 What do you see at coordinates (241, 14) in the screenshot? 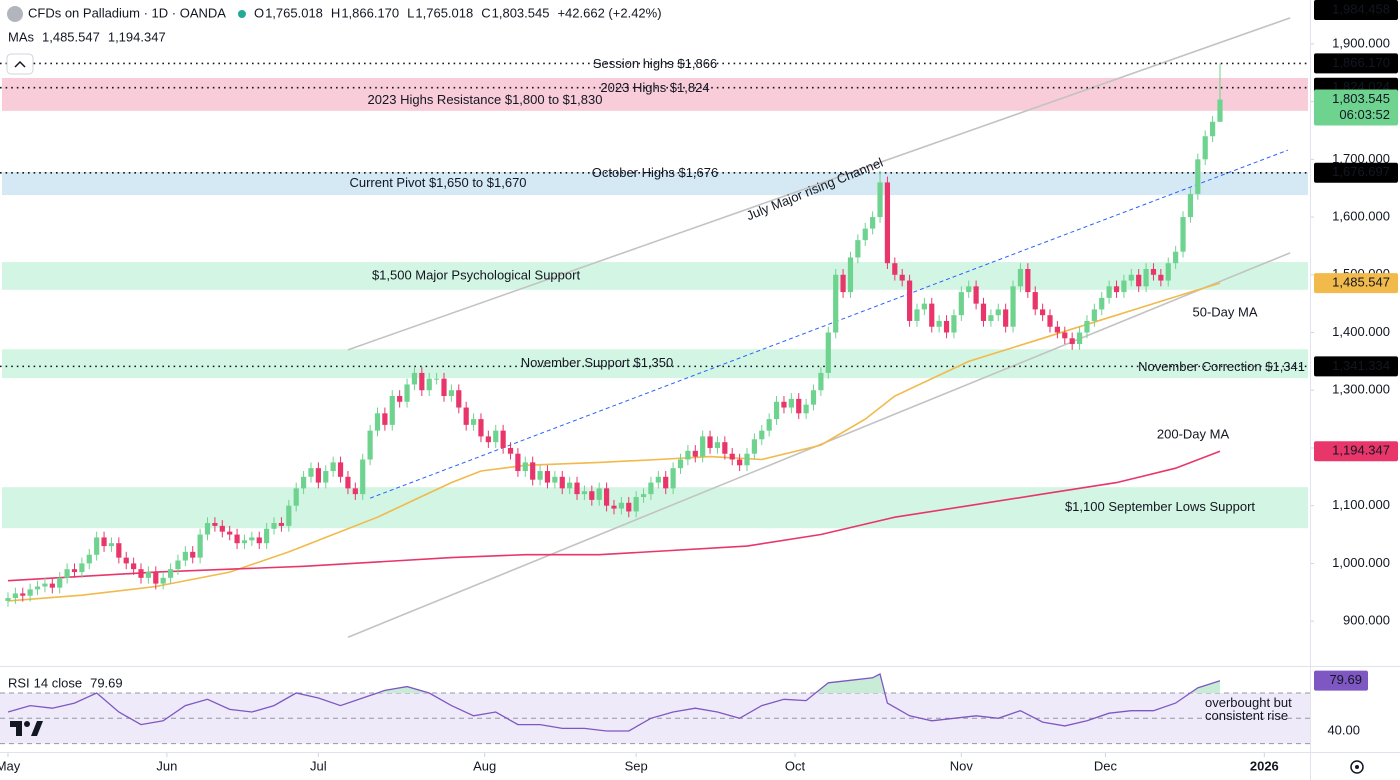
I see `market-status` at bounding box center [241, 14].